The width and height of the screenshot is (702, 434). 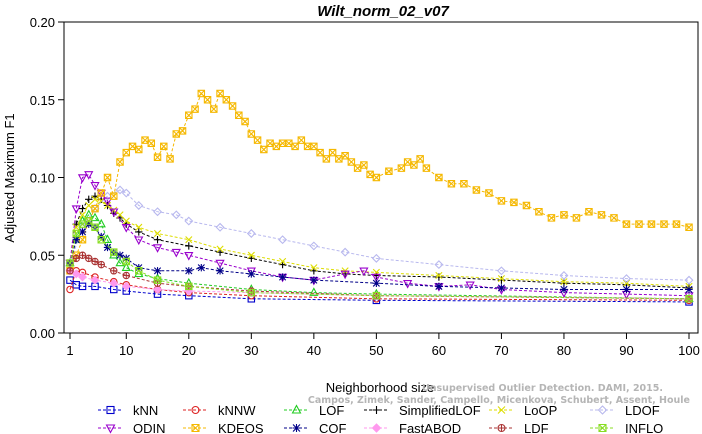 I want to click on legend-item-fastabod: FastABOD, so click(x=412, y=427).